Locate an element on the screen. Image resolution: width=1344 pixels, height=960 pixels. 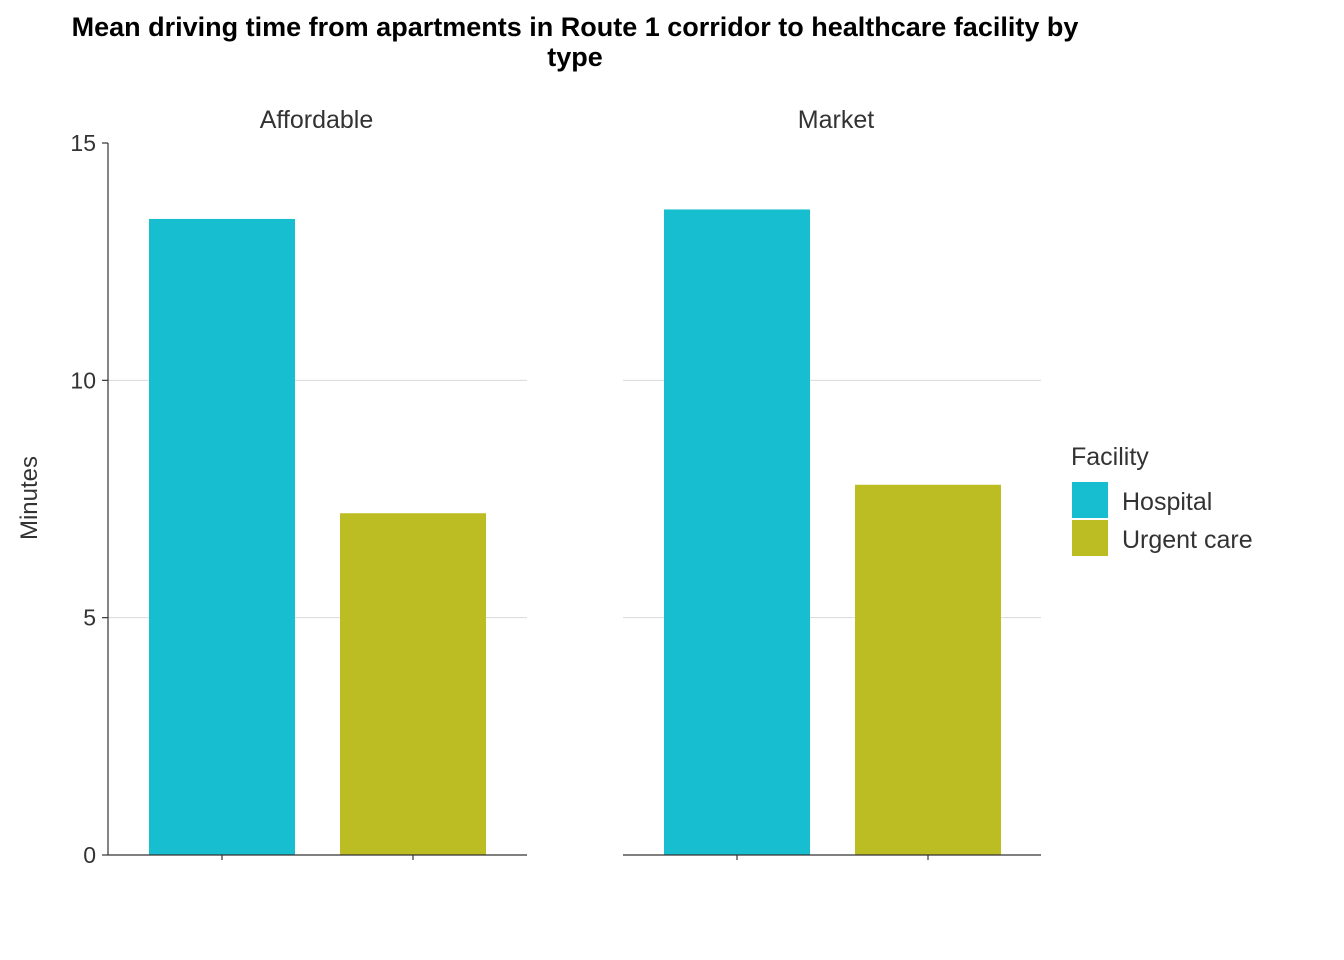
chart-title-line2: type is located at coordinates (575, 57).